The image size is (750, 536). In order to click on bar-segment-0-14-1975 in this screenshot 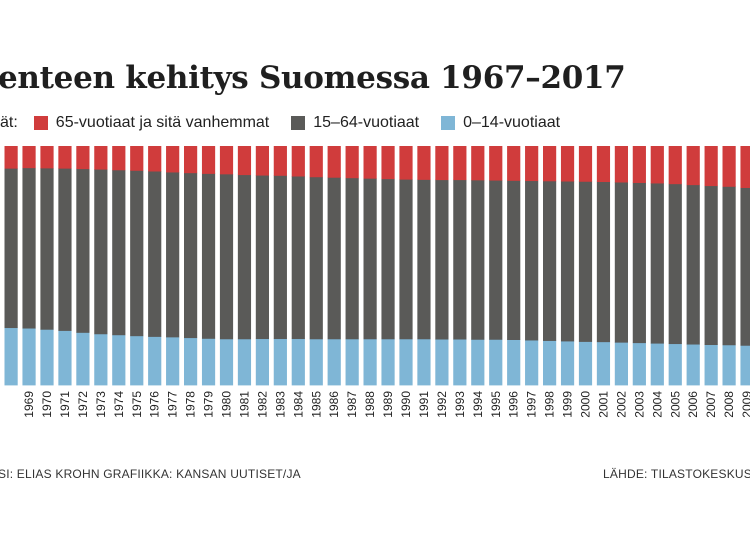, I will do `click(137, 360)`.